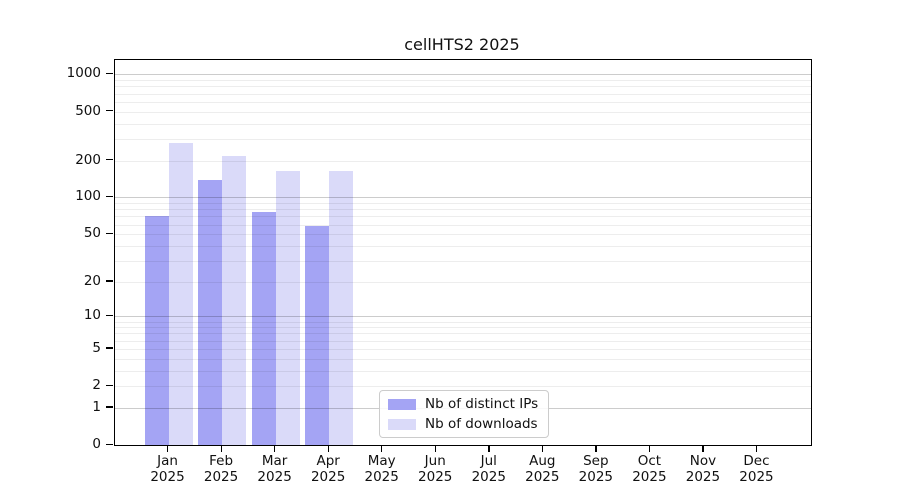 This screenshot has width=900, height=500. What do you see at coordinates (435, 469) in the screenshot?
I see `x-tick-label-jun: Jun 2025` at bounding box center [435, 469].